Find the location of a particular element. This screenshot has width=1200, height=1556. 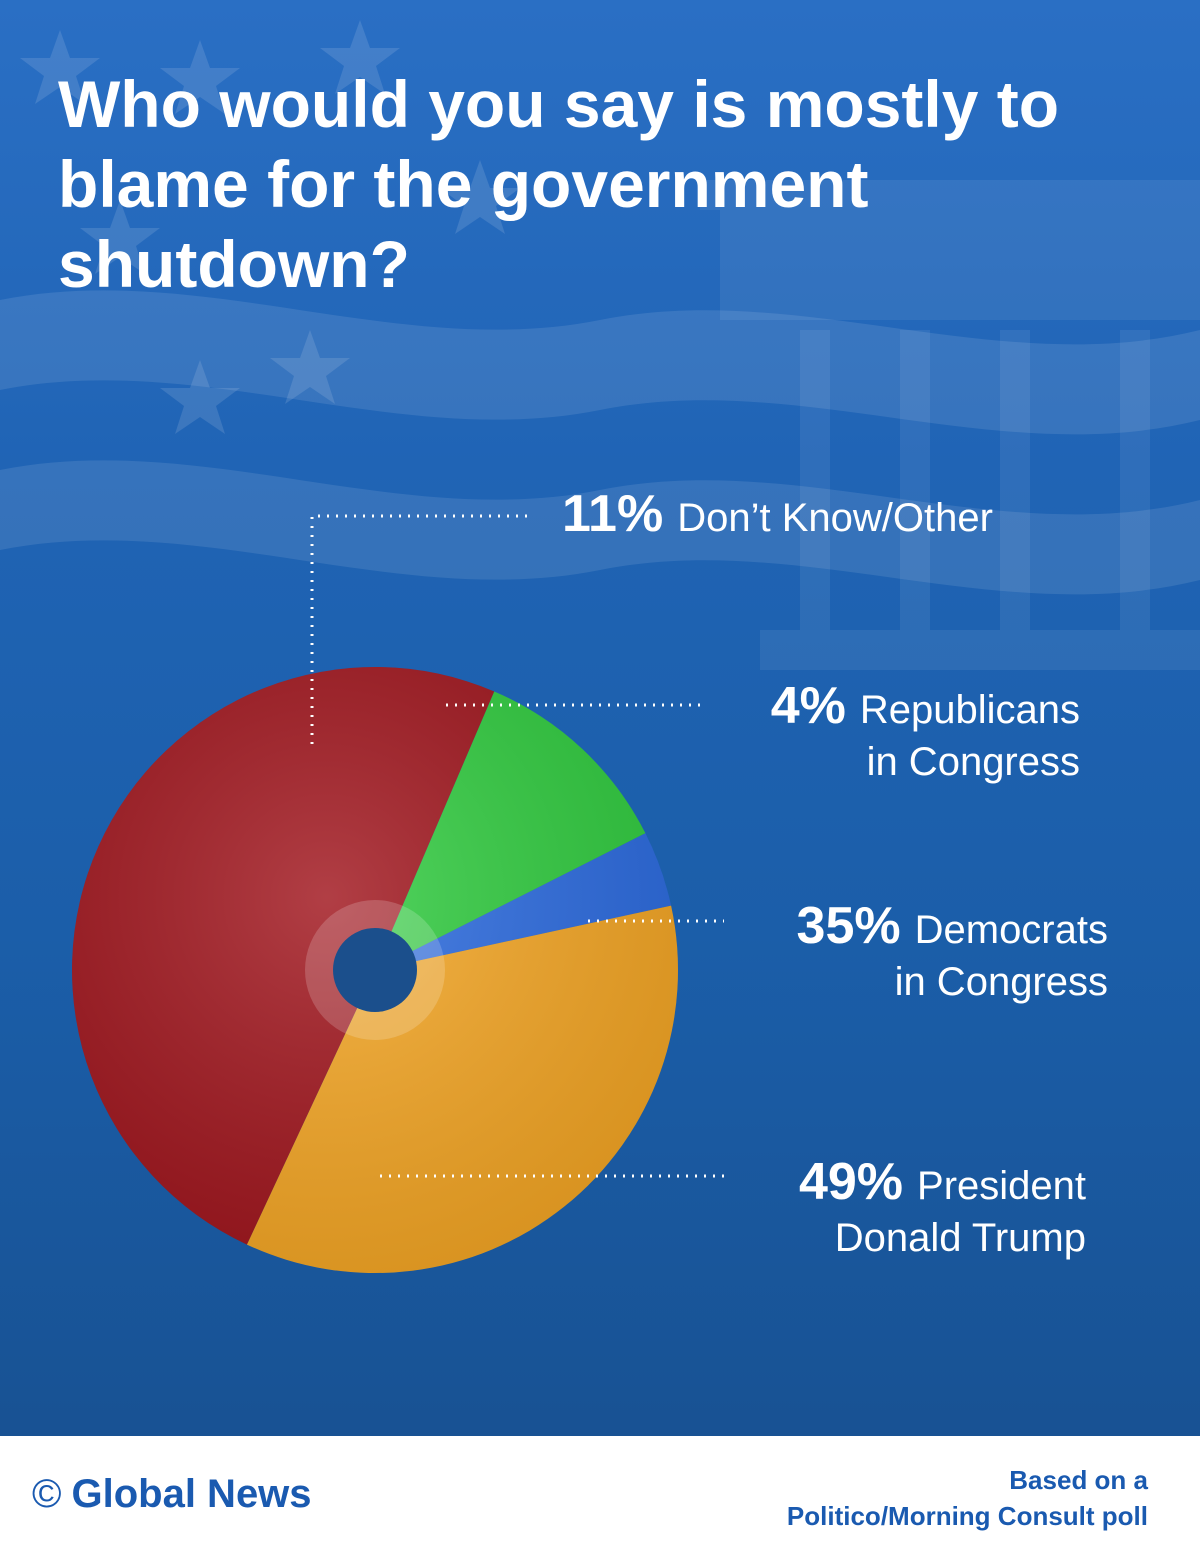

label-democrats-percent: 35% is located at coordinates (848, 926).